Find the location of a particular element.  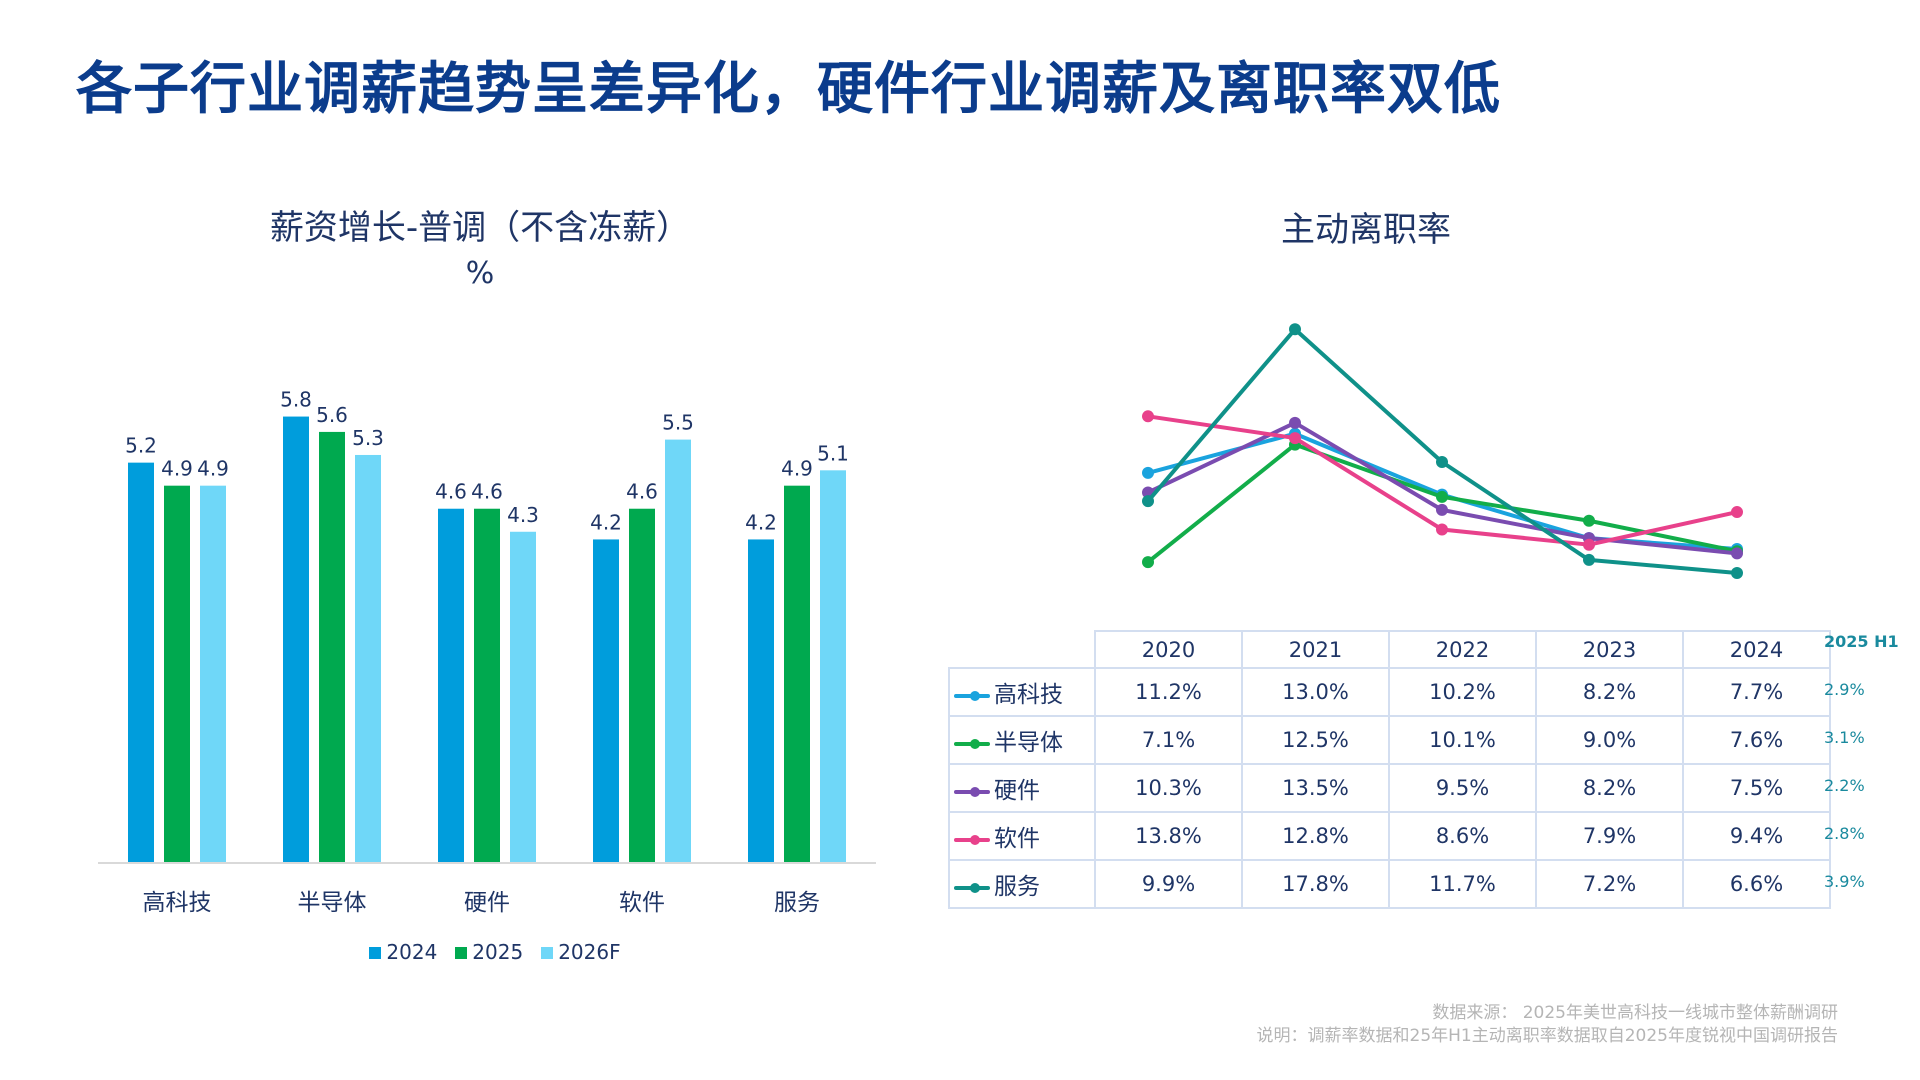

point-软件-2021 is located at coordinates (1295, 438).